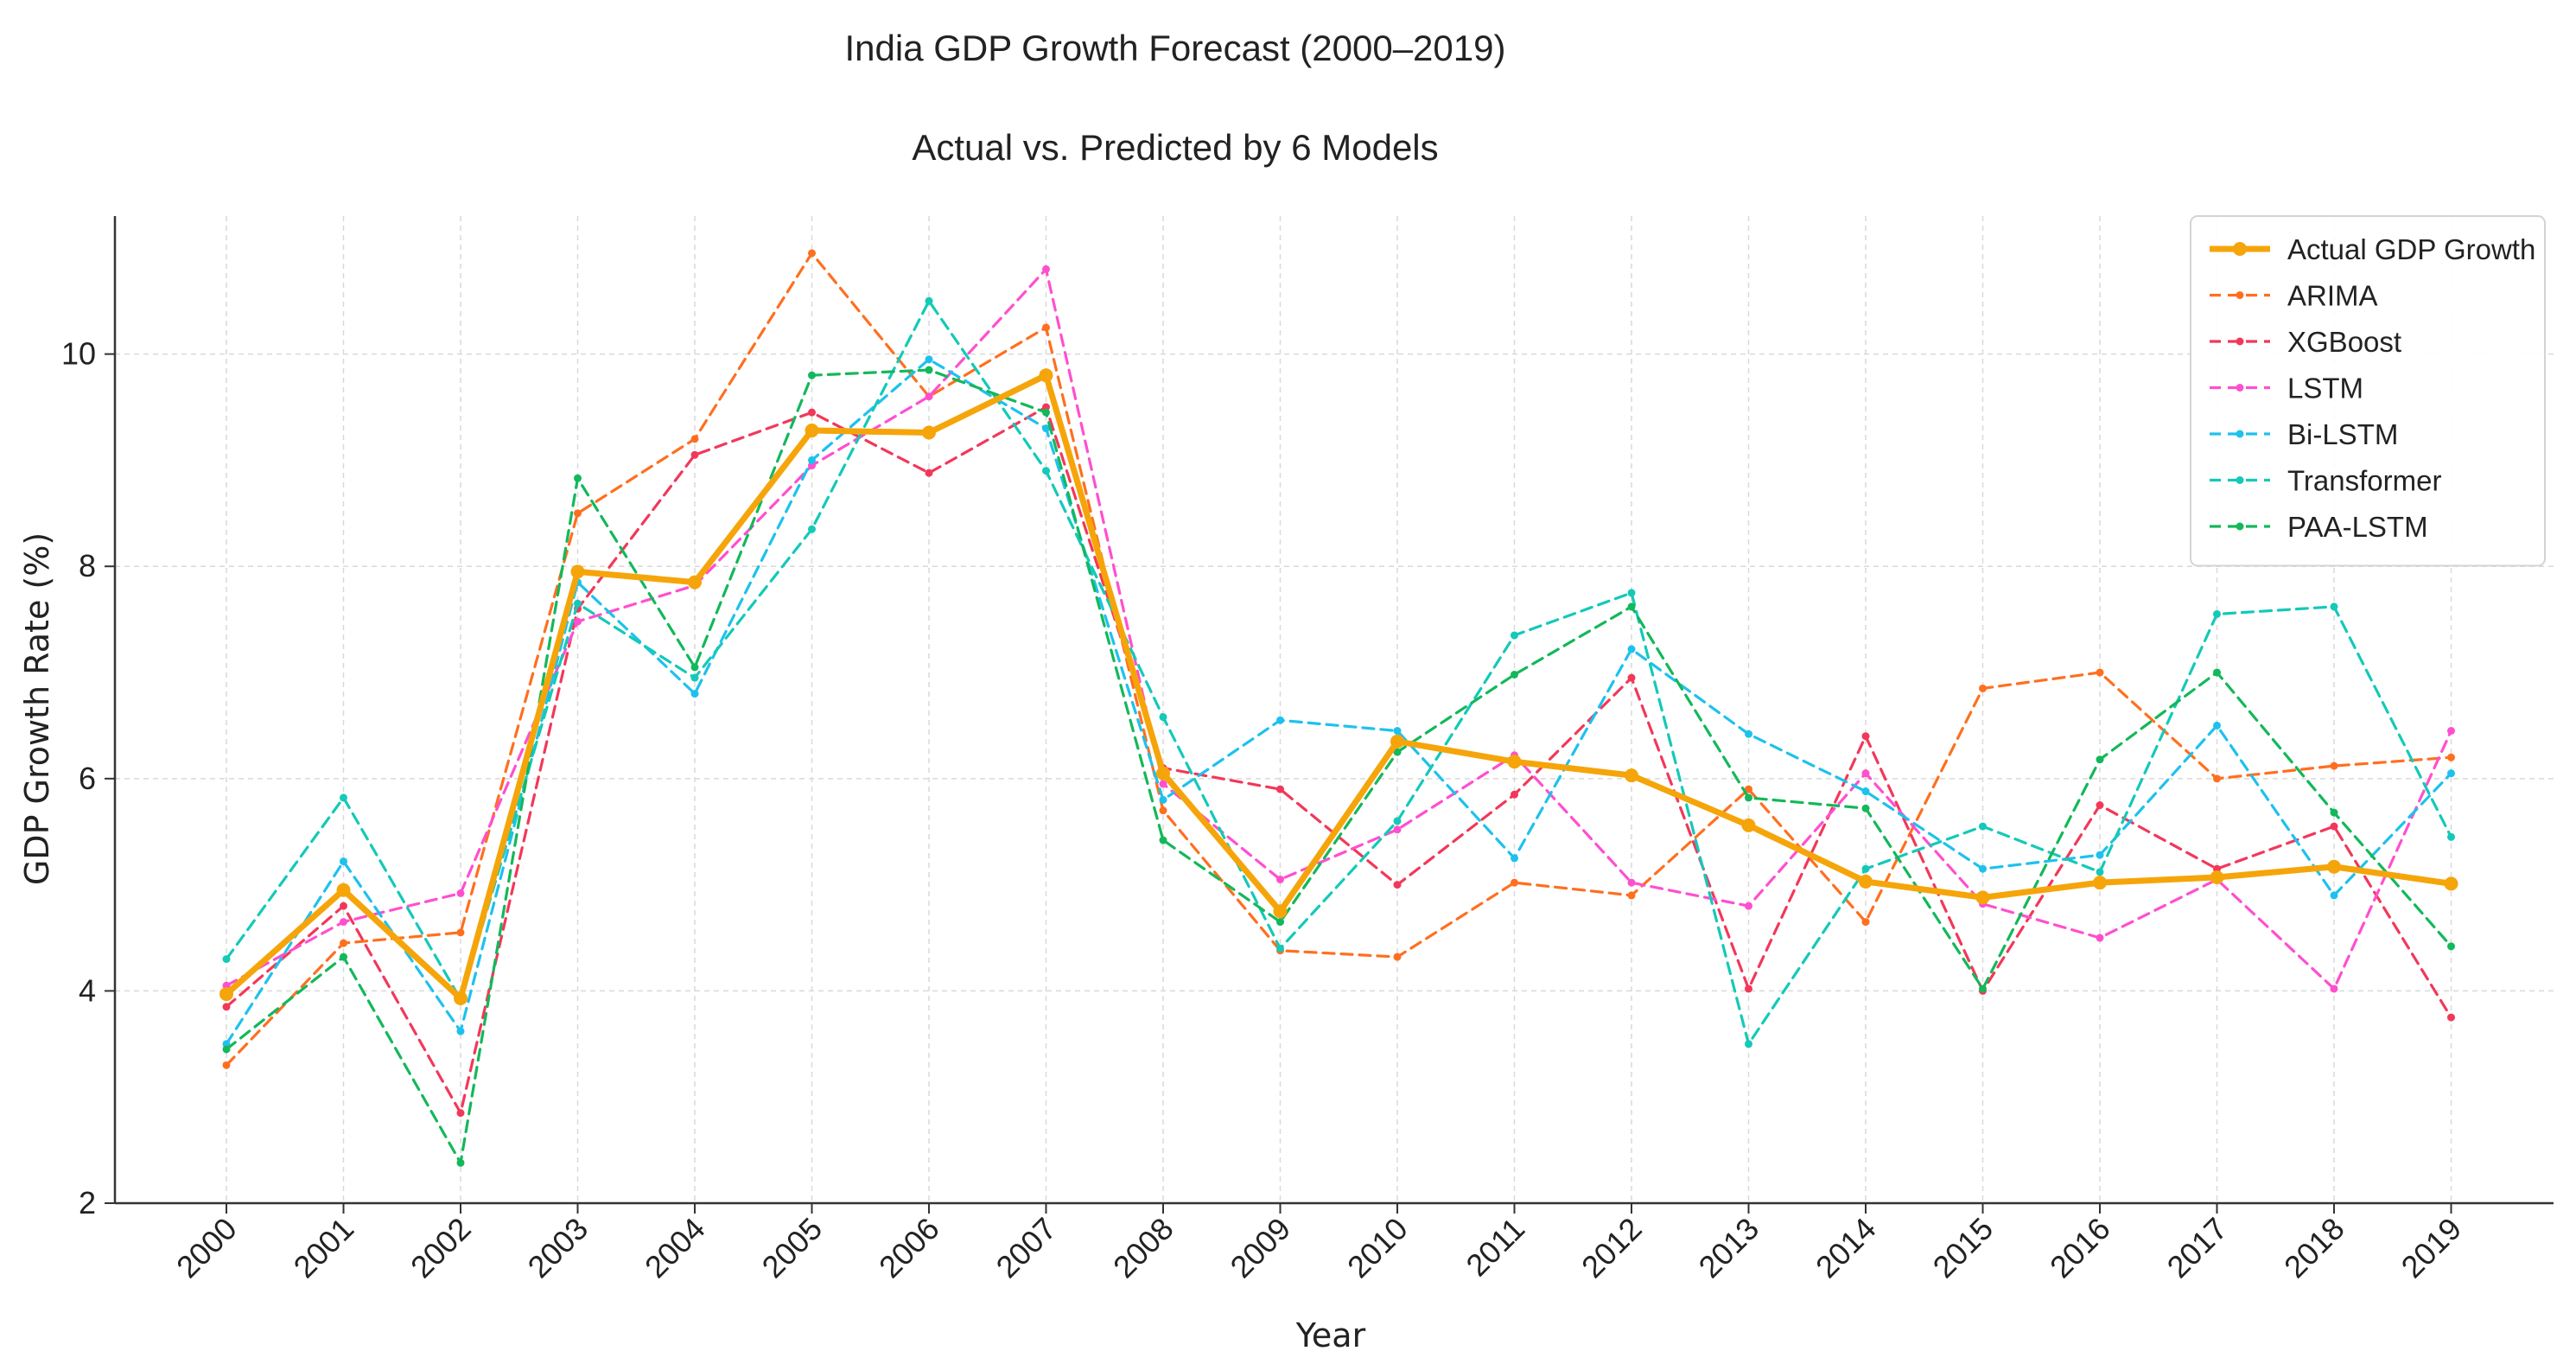 Image resolution: width=2576 pixels, height=1370 pixels. What do you see at coordinates (2314, 1248) in the screenshot?
I see `x-tick-label: 2018` at bounding box center [2314, 1248].